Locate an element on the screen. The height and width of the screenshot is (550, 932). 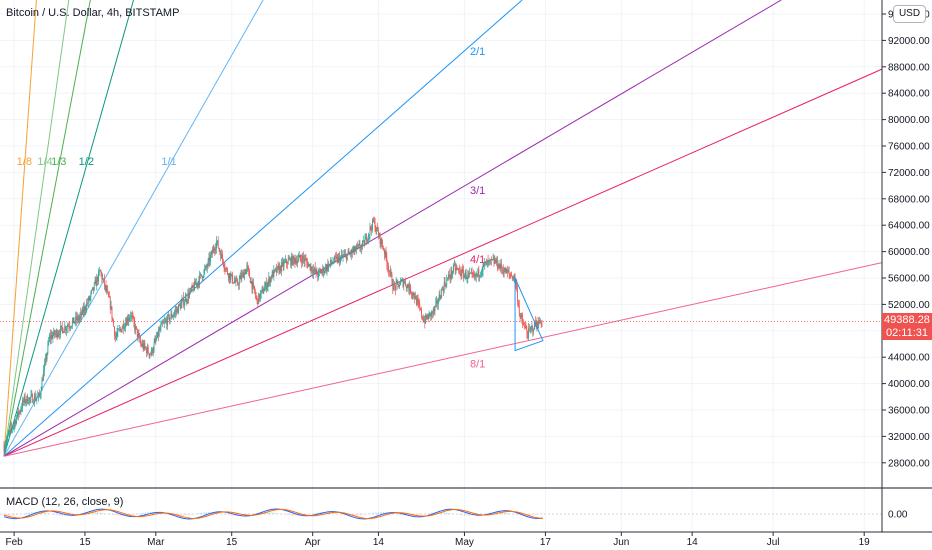
triangle-pattern is located at coordinates (529, 314).